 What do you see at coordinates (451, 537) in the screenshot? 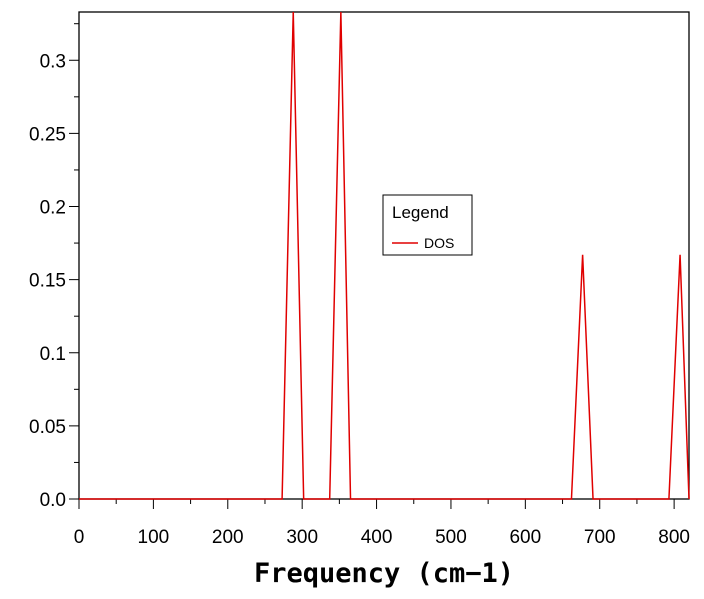
I see `x-tick-label: 500` at bounding box center [451, 537].